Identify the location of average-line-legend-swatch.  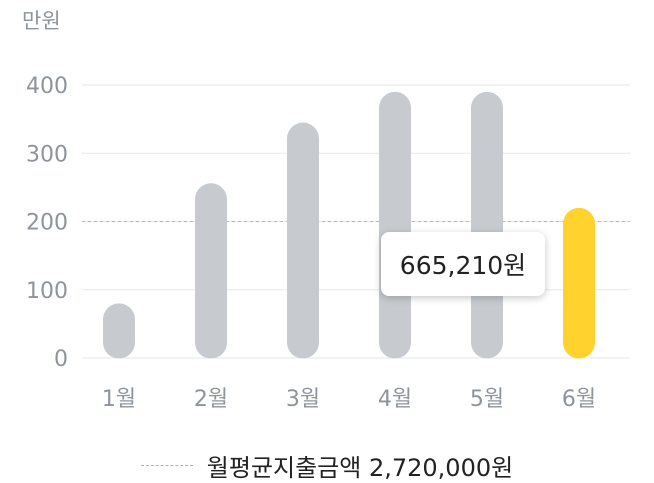
(166, 465).